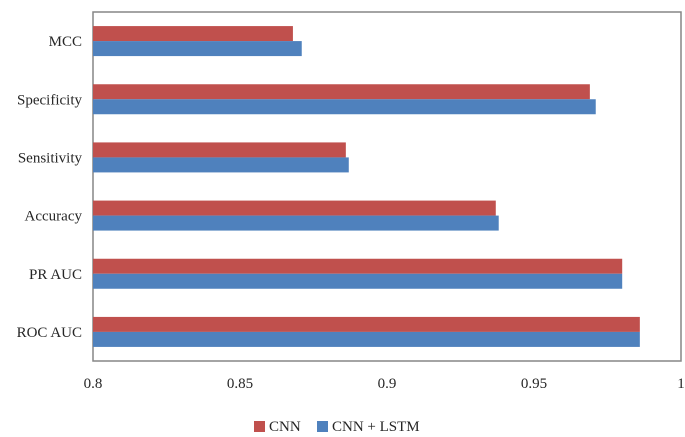 The height and width of the screenshot is (437, 685). What do you see at coordinates (322, 426) in the screenshot?
I see `legend-swatch-cnn-lstm` at bounding box center [322, 426].